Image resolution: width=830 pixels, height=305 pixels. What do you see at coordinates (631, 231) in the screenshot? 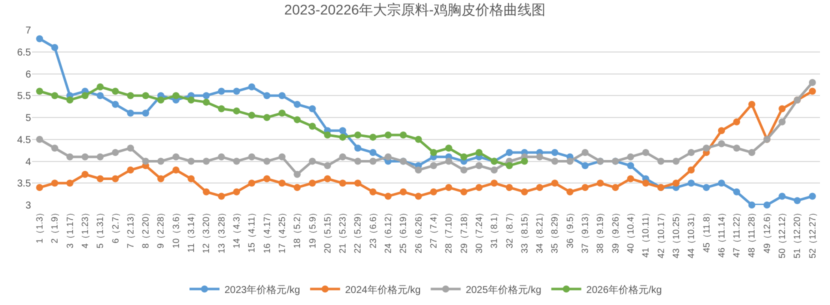
I see `x-tick-label: 40（10.4）` at bounding box center [631, 231].